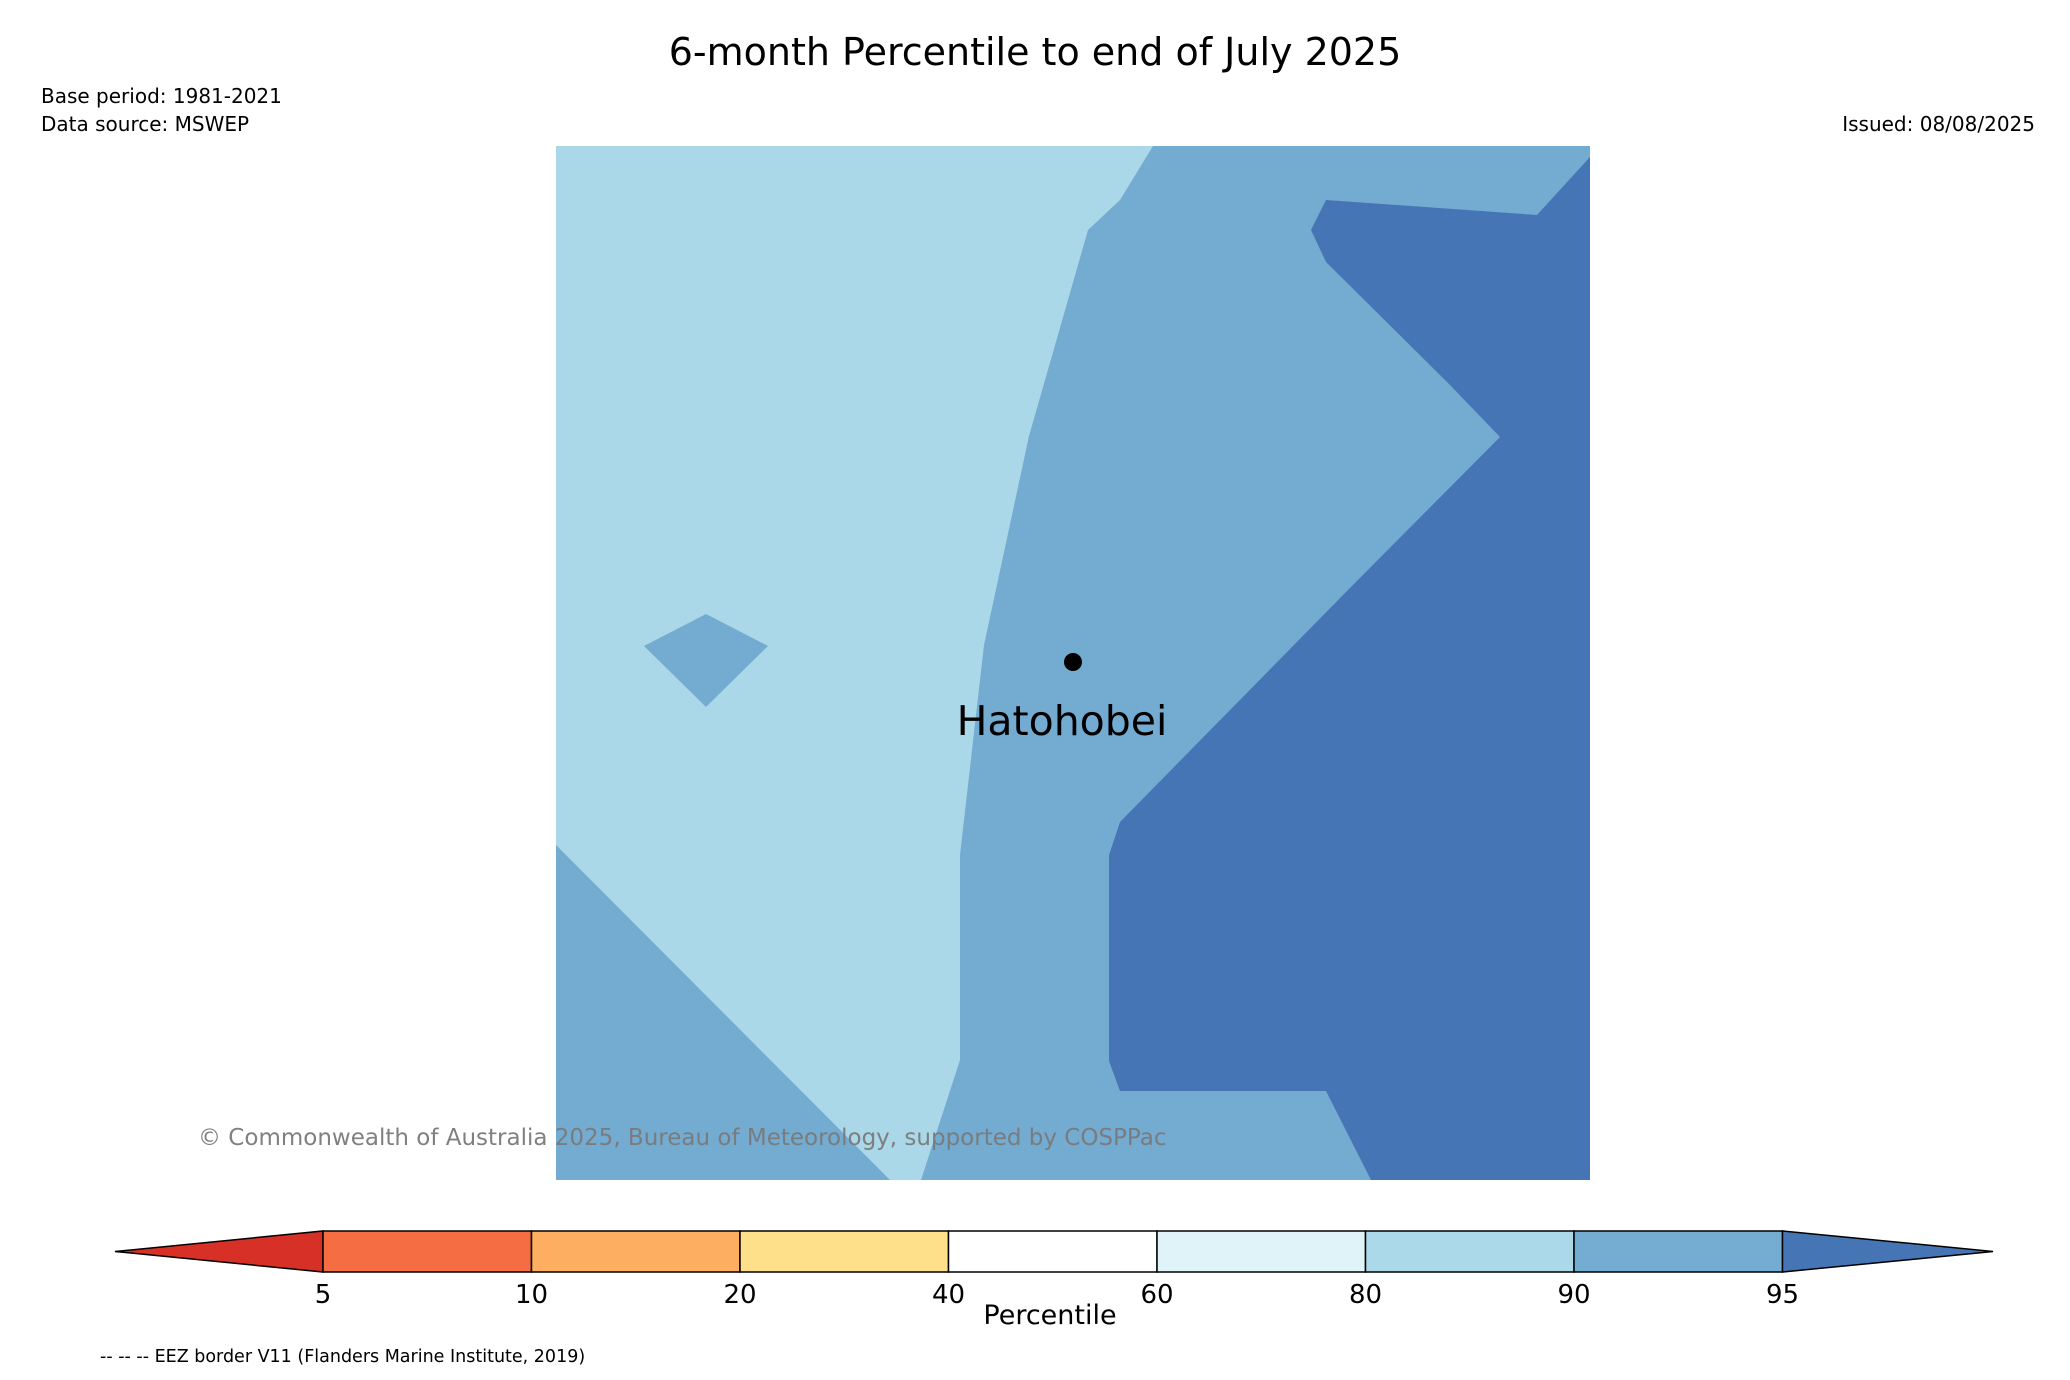 Image resolution: width=2070 pixels, height=1380 pixels. I want to click on hatohobei-label: Hatohobei, so click(1062, 721).